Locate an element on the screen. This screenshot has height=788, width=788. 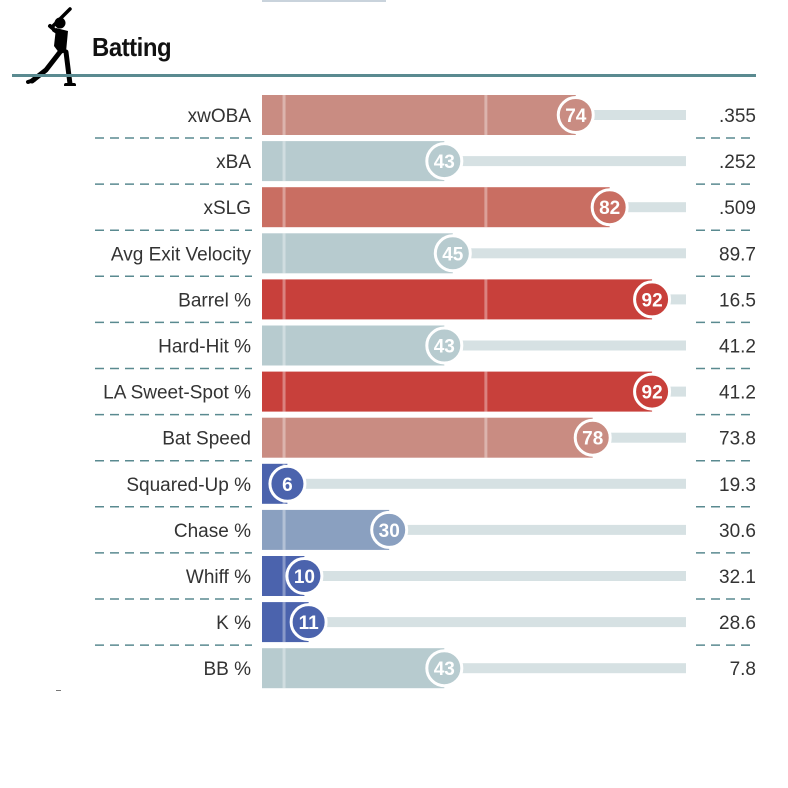
metric-label: LA Sweet-Spot % is located at coordinates (177, 393).